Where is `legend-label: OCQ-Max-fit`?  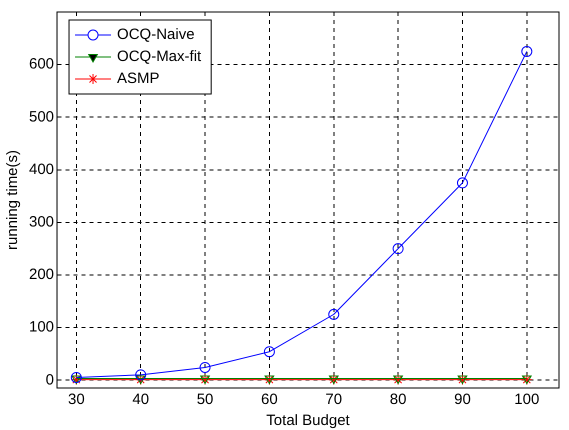
legend-label: OCQ-Max-fit is located at coordinates (159, 57).